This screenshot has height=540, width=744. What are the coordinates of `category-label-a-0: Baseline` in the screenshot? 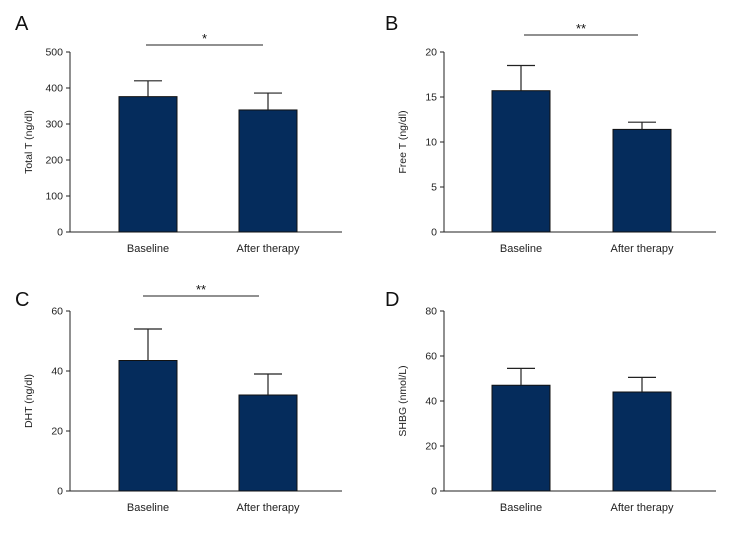 It's located at (148, 249).